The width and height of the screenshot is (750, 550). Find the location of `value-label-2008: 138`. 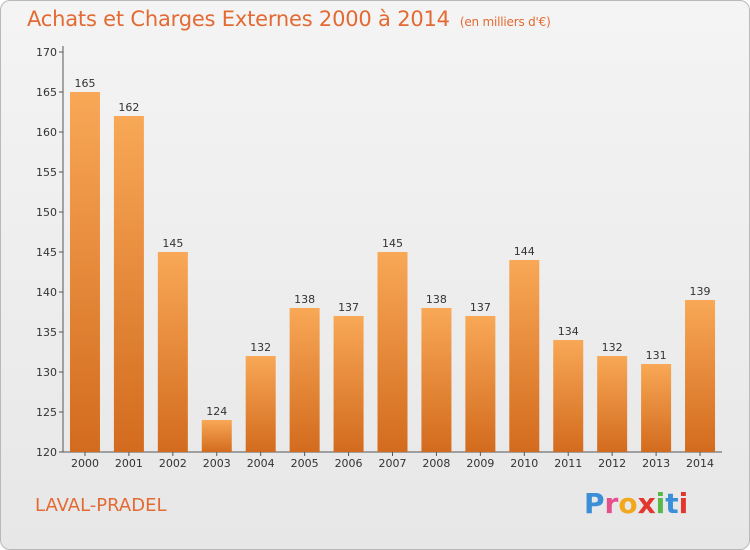

value-label-2008: 138 is located at coordinates (436, 299).